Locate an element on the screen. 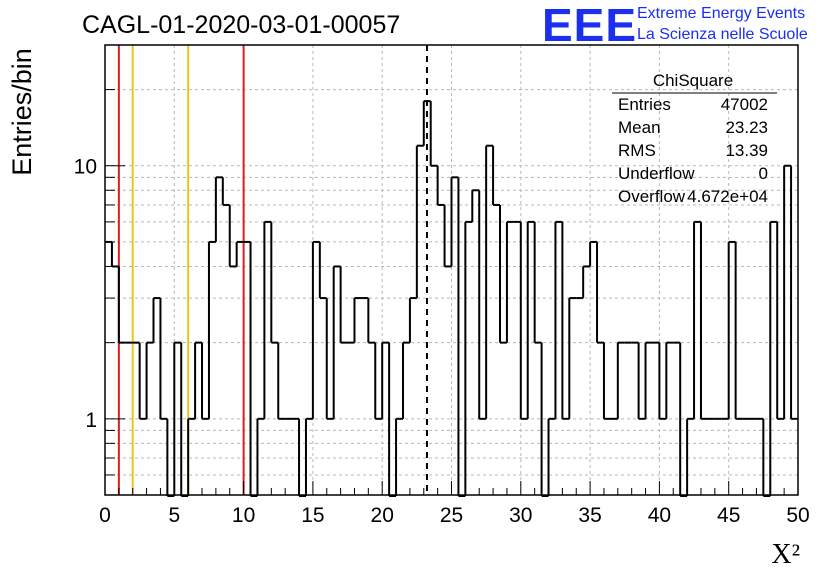 This screenshot has width=836, height=572. x-tick-labels: 0 5 10 15 20 25 30 35 40 45 50 is located at coordinates (454, 515).